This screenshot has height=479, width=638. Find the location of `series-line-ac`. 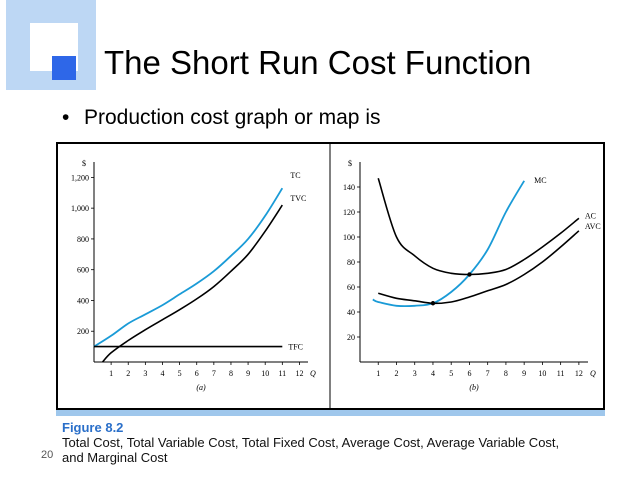

series-line-ac is located at coordinates (478, 227).